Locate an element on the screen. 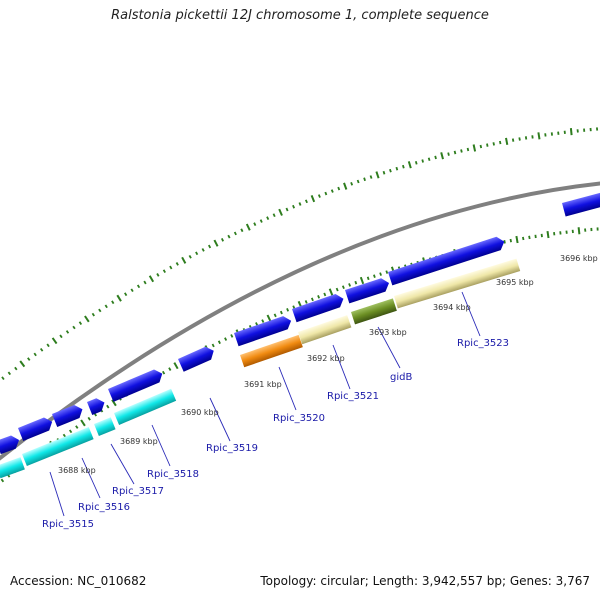 The height and width of the screenshot is (600, 600). gene-label: Rpic_3515 is located at coordinates (68, 524).